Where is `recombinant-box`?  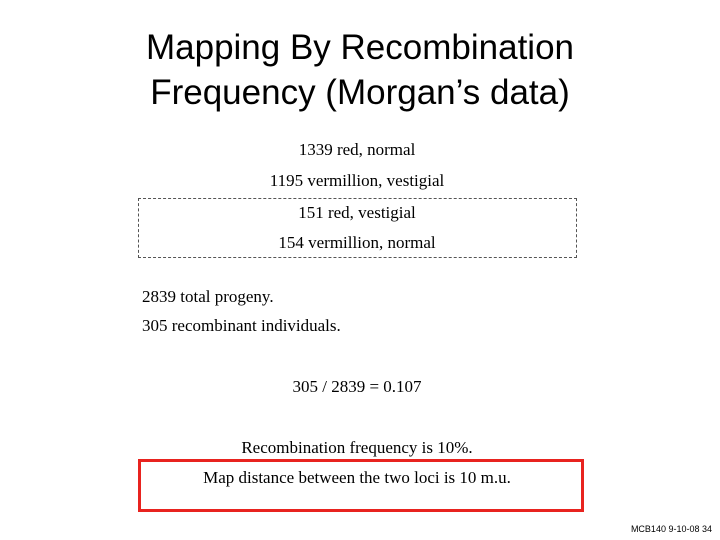 recombinant-box is located at coordinates (357, 228).